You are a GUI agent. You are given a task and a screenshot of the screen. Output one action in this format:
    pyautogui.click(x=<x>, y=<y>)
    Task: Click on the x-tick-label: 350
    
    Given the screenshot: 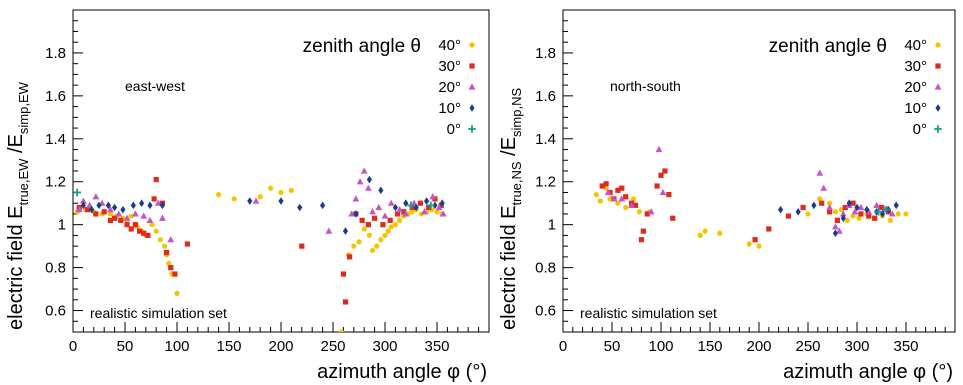 What is the action you would take?
    pyautogui.click(x=436, y=346)
    